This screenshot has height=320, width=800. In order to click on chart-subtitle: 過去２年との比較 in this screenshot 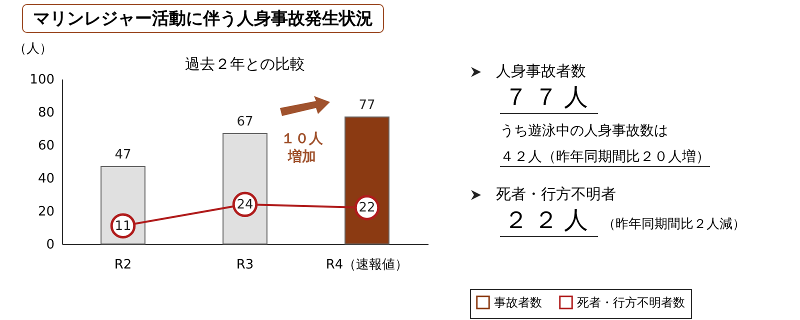, I will do `click(245, 64)`.